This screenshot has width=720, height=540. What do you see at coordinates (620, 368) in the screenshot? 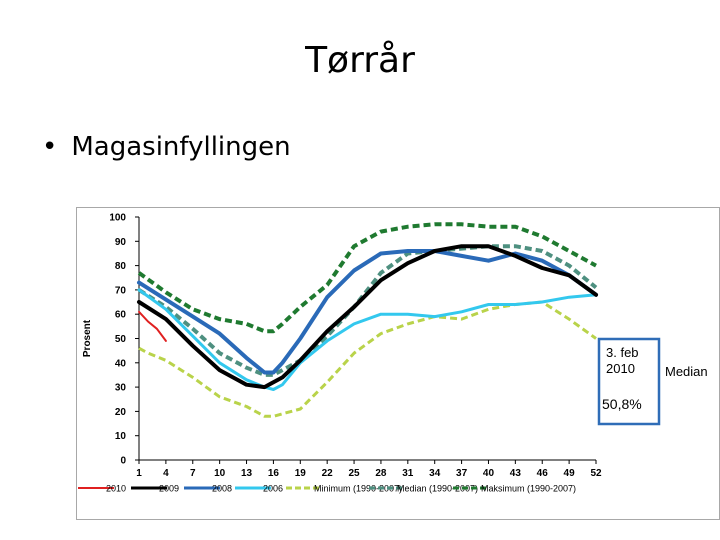
I see `annotation-date-text: 2010` at bounding box center [620, 368].